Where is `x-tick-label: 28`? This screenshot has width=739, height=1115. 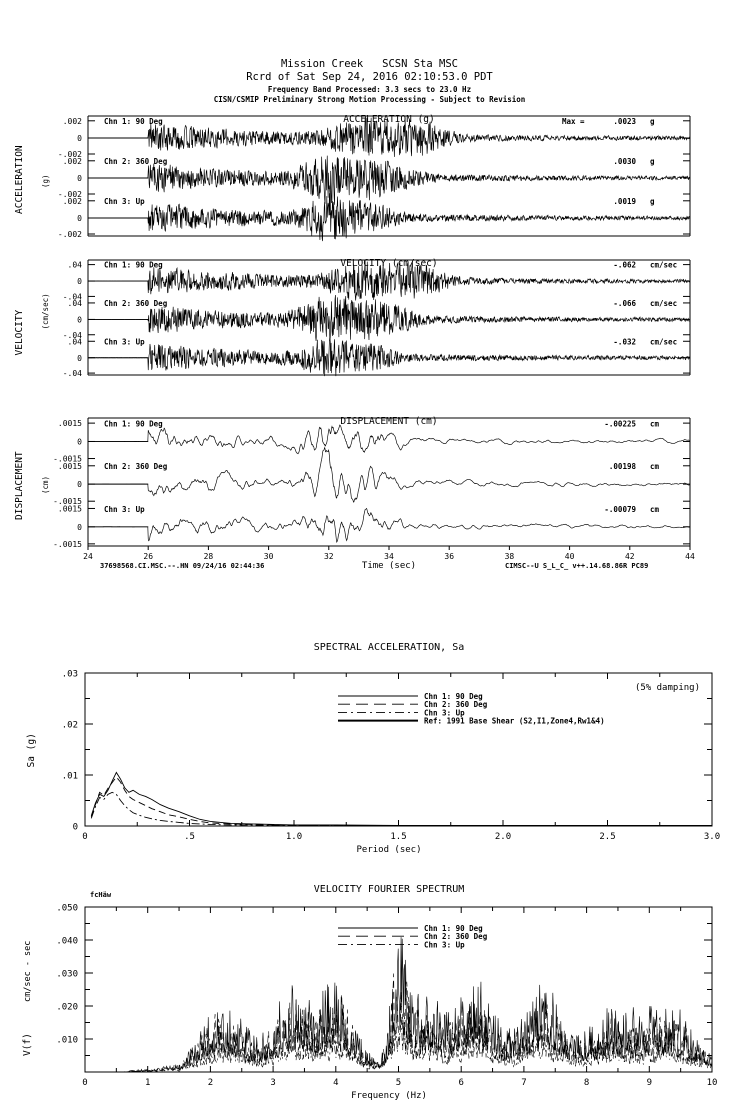
x-tick-label: 28 is located at coordinates (209, 556).